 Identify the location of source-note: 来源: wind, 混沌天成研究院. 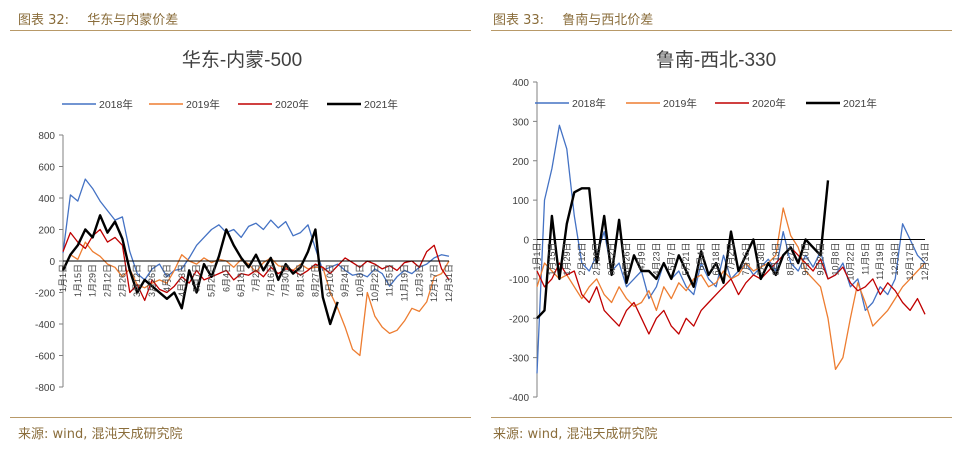
(100, 434).